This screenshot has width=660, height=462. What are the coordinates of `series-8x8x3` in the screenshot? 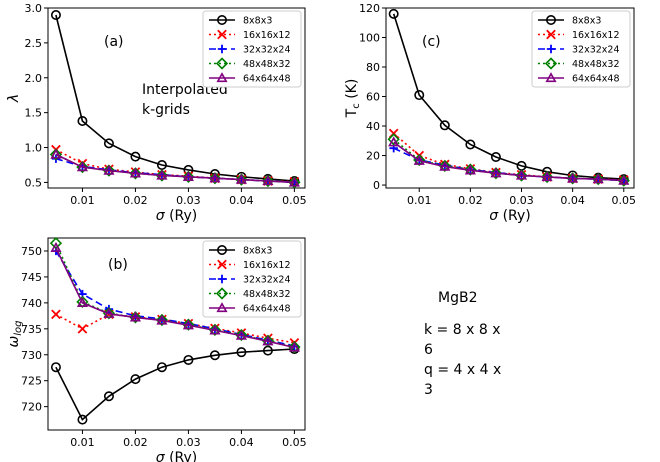 It's located at (175, 384).